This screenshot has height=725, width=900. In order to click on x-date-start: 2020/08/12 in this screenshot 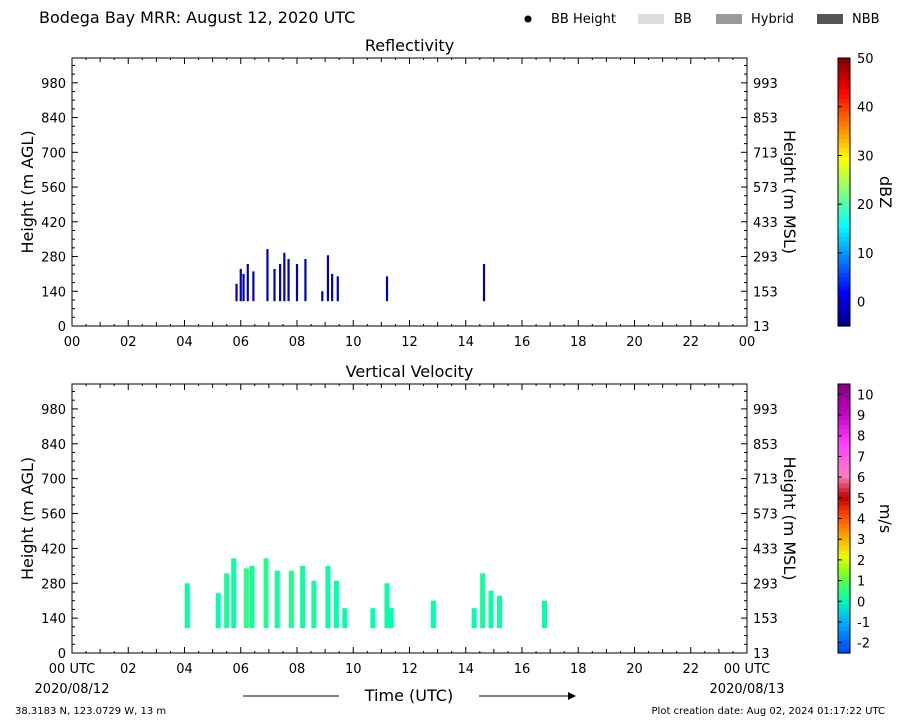, I will do `click(72, 689)`.